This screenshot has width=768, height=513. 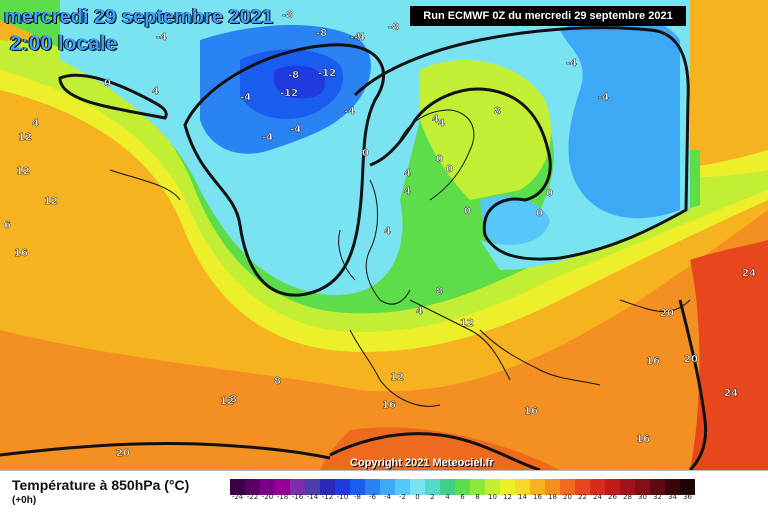 I want to click on scale-tick-label: -16, so click(x=297, y=497).